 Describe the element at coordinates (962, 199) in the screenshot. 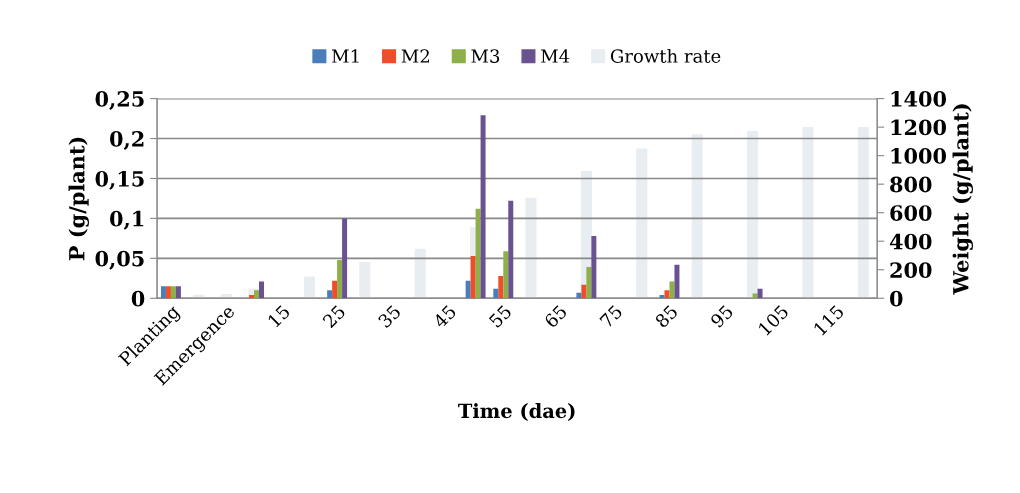

I see `y2-axis-title: Weight (g/plant)` at that location.